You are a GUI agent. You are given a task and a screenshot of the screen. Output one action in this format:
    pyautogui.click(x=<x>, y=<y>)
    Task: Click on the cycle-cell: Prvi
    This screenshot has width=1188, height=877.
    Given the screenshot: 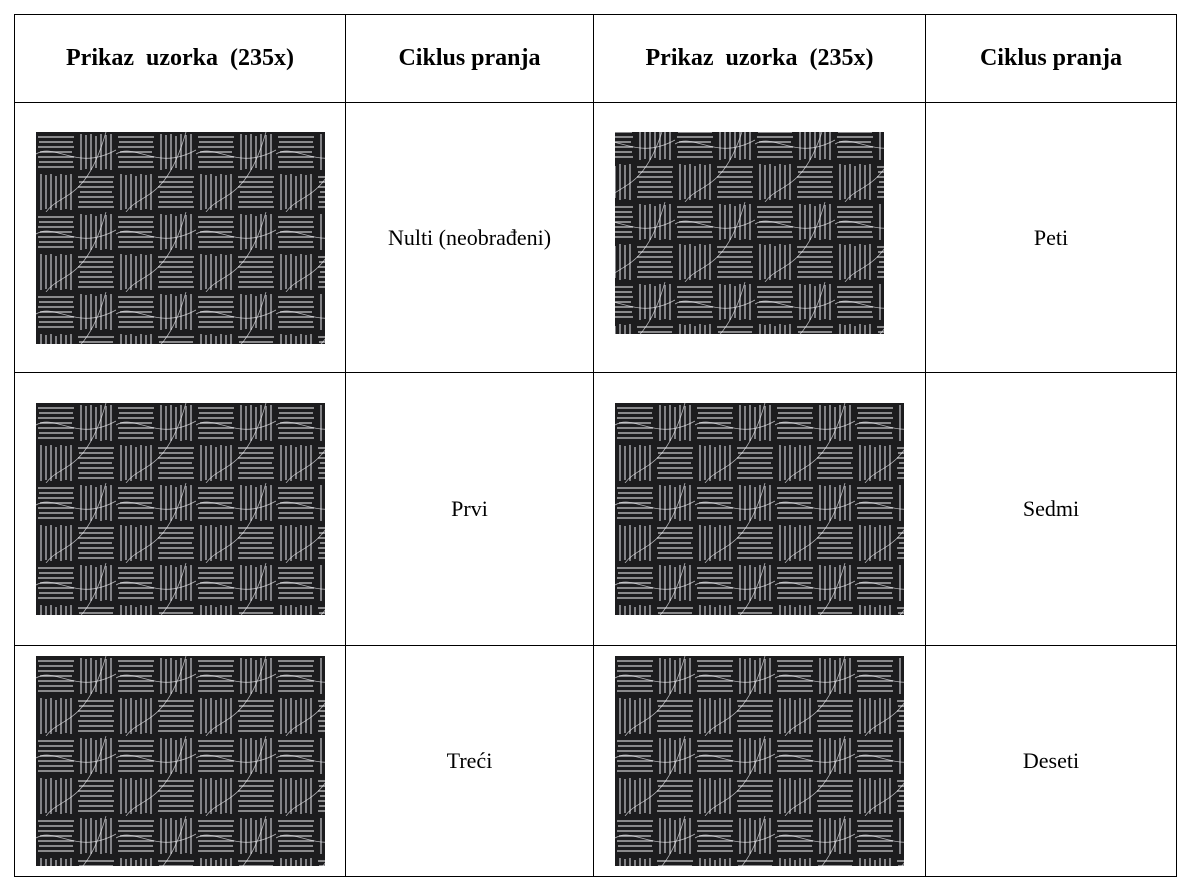 What is the action you would take?
    pyautogui.click(x=469, y=509)
    